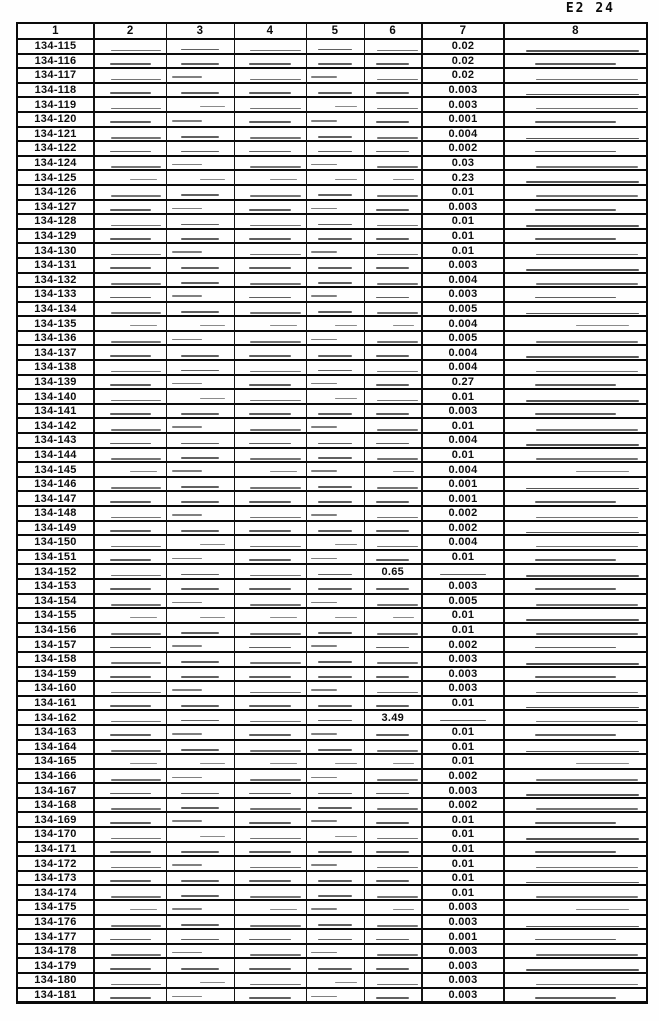  Describe the element at coordinates (332, 922) in the screenshot. I see `table-row: 134-176 0.003` at that location.